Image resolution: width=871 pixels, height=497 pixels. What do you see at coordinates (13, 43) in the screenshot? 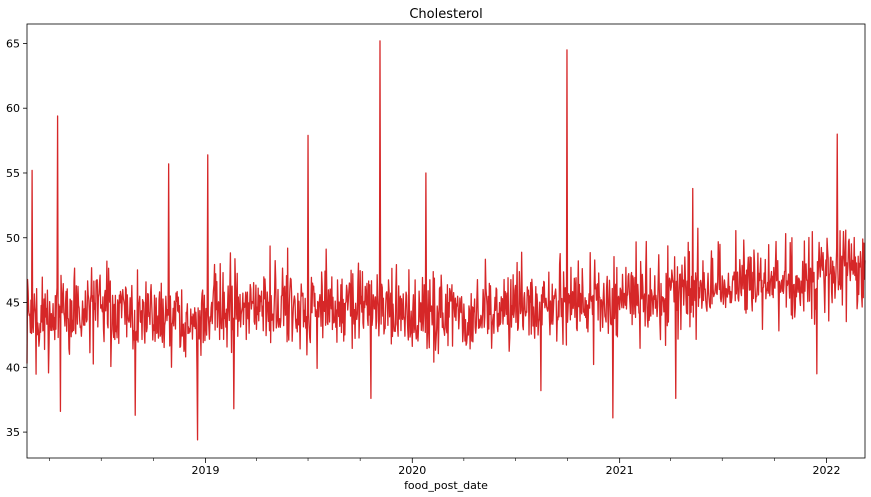
I see `y-tick-label: 65` at bounding box center [13, 43].